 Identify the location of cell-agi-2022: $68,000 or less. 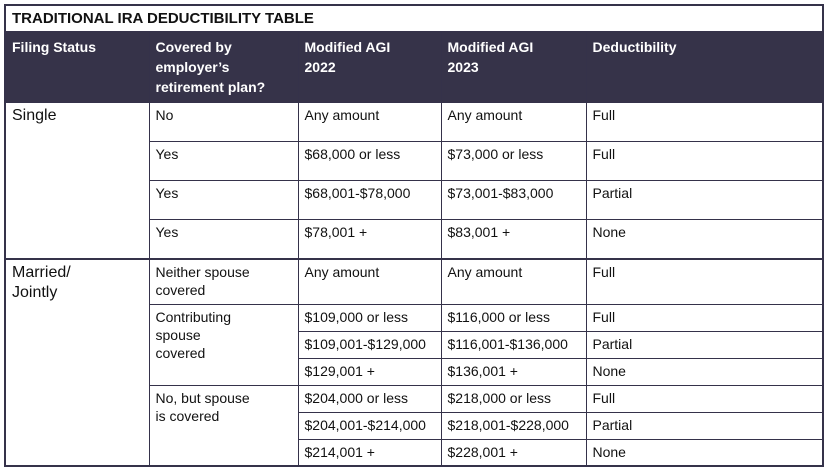
(369, 161).